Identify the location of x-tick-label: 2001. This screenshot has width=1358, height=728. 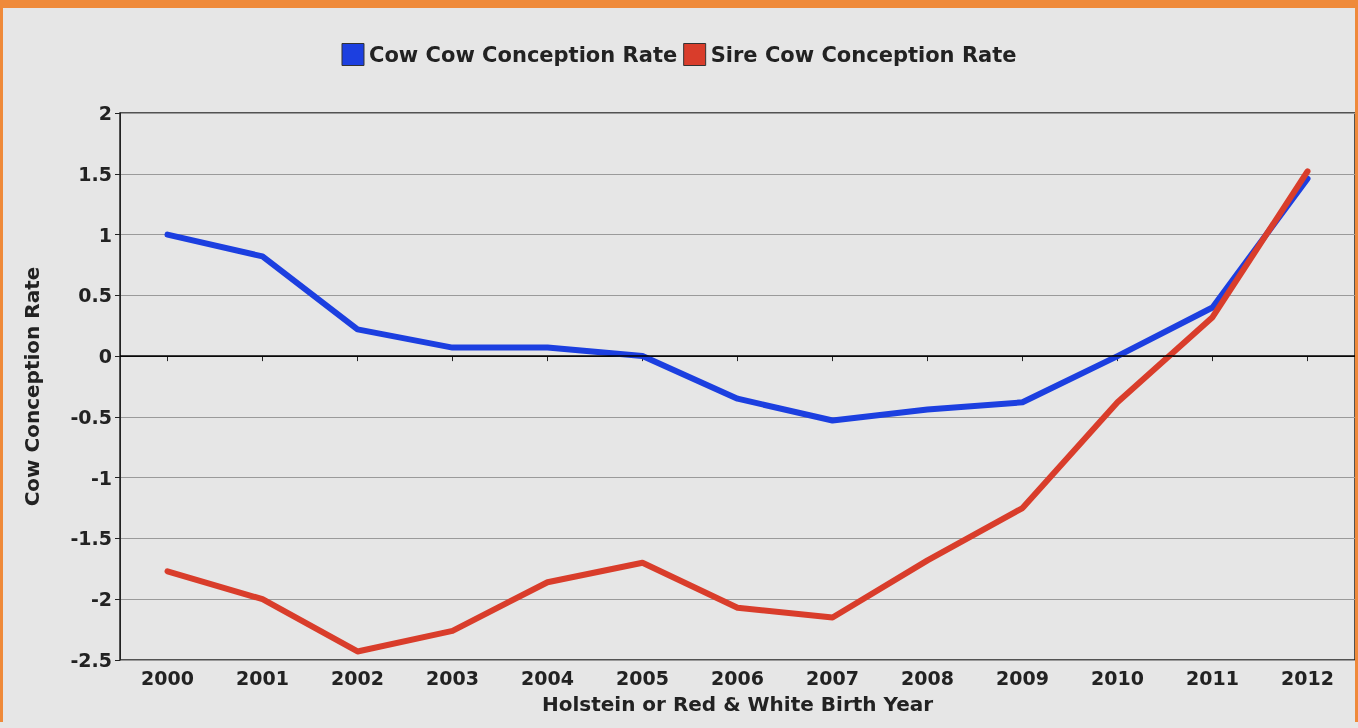
(262, 677).